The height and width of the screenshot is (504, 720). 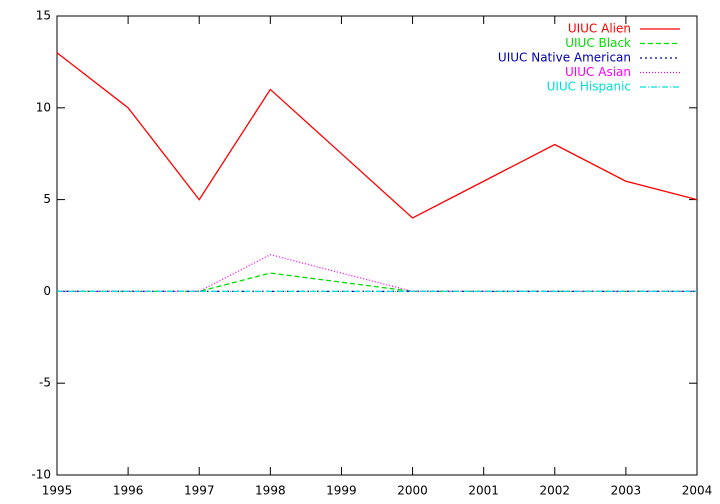 What do you see at coordinates (47, 199) in the screenshot?
I see `y-tick-label: 5` at bounding box center [47, 199].